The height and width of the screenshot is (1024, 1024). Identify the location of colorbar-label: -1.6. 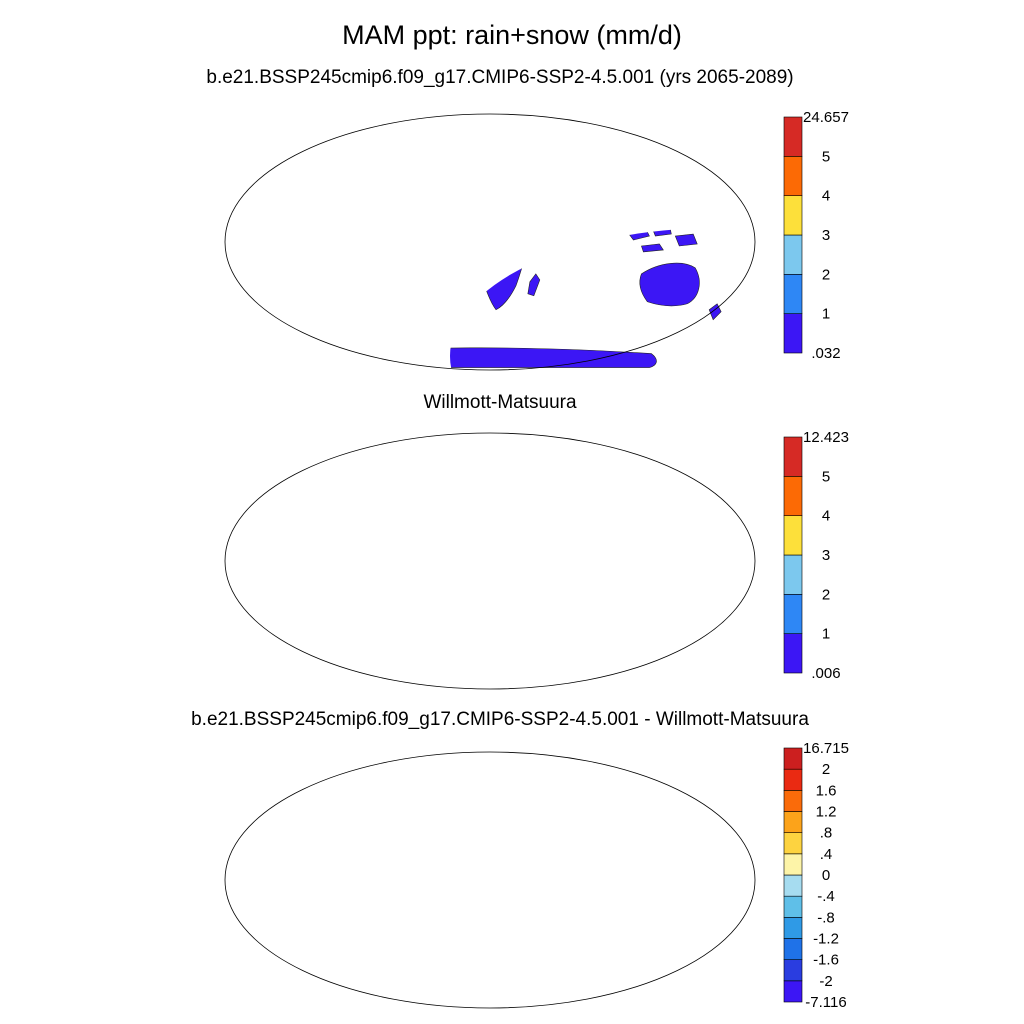
(826, 960).